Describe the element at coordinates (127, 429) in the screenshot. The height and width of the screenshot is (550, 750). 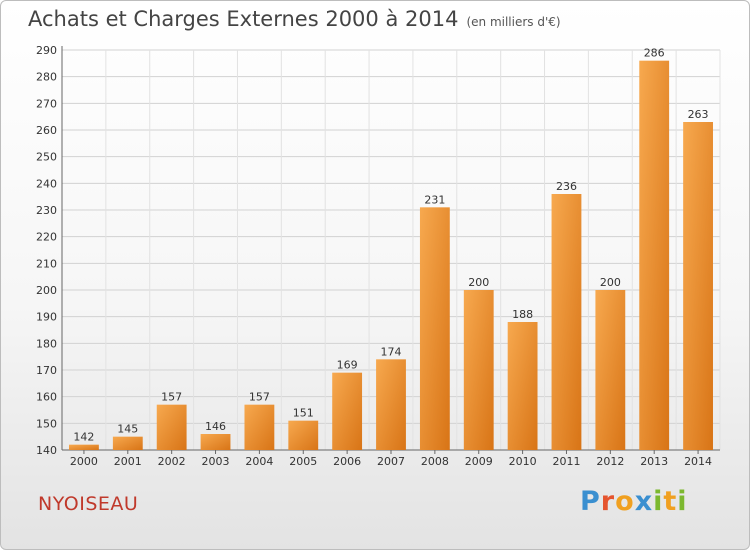
I see `data-label: 145` at that location.